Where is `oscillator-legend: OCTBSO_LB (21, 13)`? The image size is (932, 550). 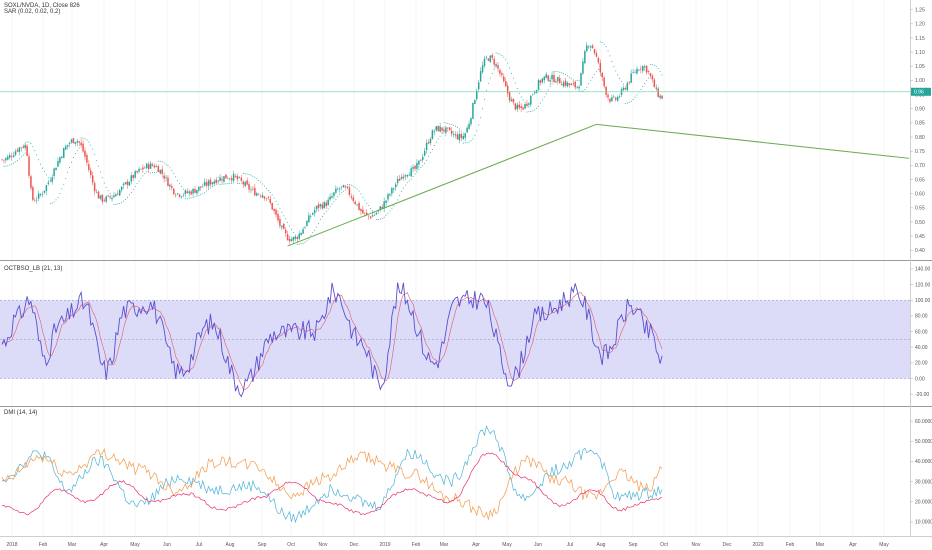 oscillator-legend: OCTBSO_LB (21, 13) is located at coordinates (33, 269).